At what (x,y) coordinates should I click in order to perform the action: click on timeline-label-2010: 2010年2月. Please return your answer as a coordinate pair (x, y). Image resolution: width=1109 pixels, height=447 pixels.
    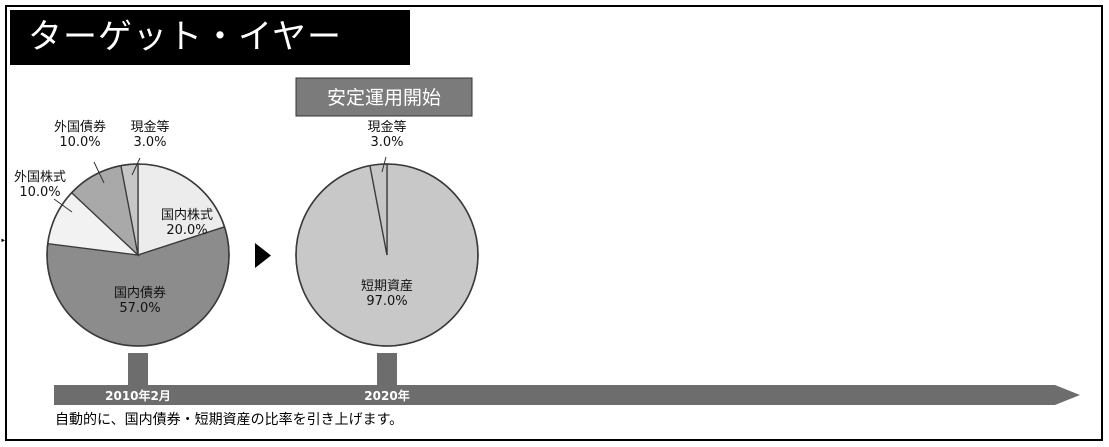
    Looking at the image, I should click on (138, 395).